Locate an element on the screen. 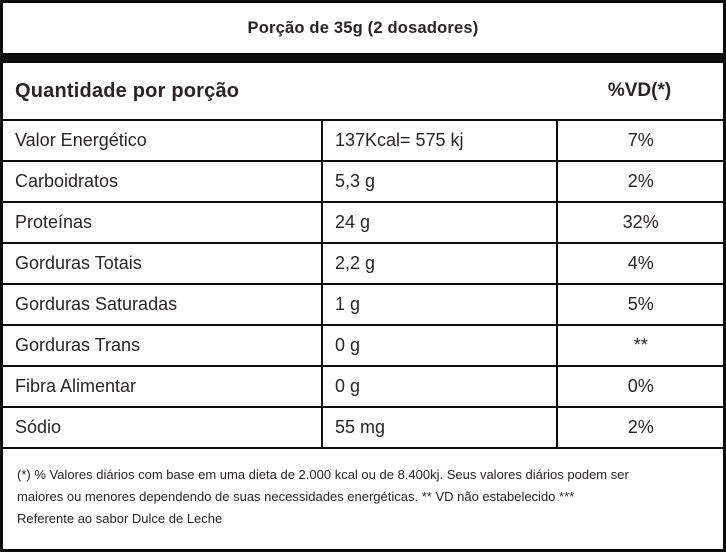 The height and width of the screenshot is (552, 726). table-row: Fibra Alimentar 0 g 0% is located at coordinates (363, 386).